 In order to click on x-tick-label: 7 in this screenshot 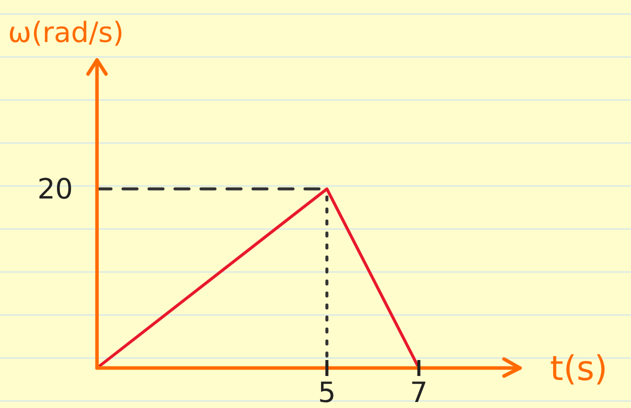, I will do `click(419, 392)`.